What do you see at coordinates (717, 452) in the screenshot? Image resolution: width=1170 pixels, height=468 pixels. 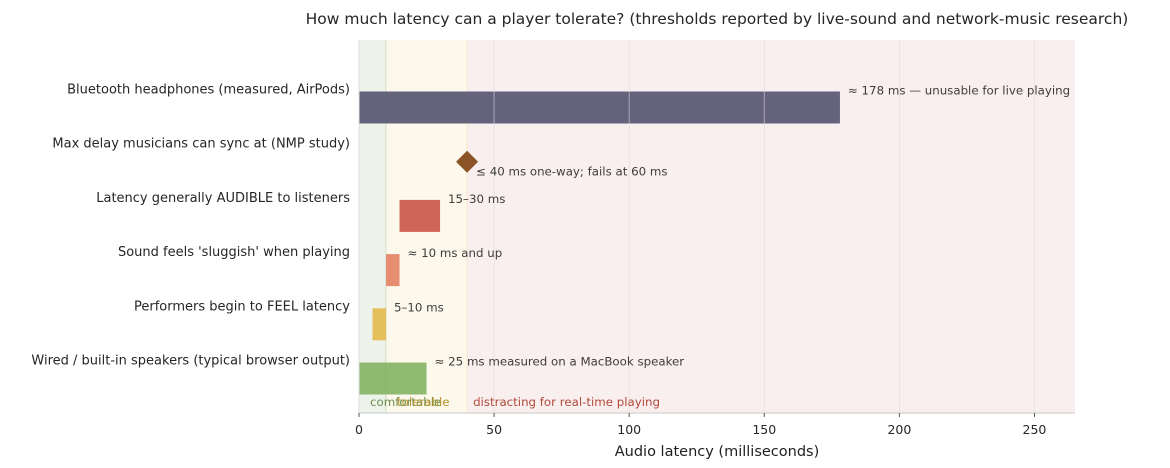 I see `x-axis-label: Audio latency (milliseconds)` at bounding box center [717, 452].